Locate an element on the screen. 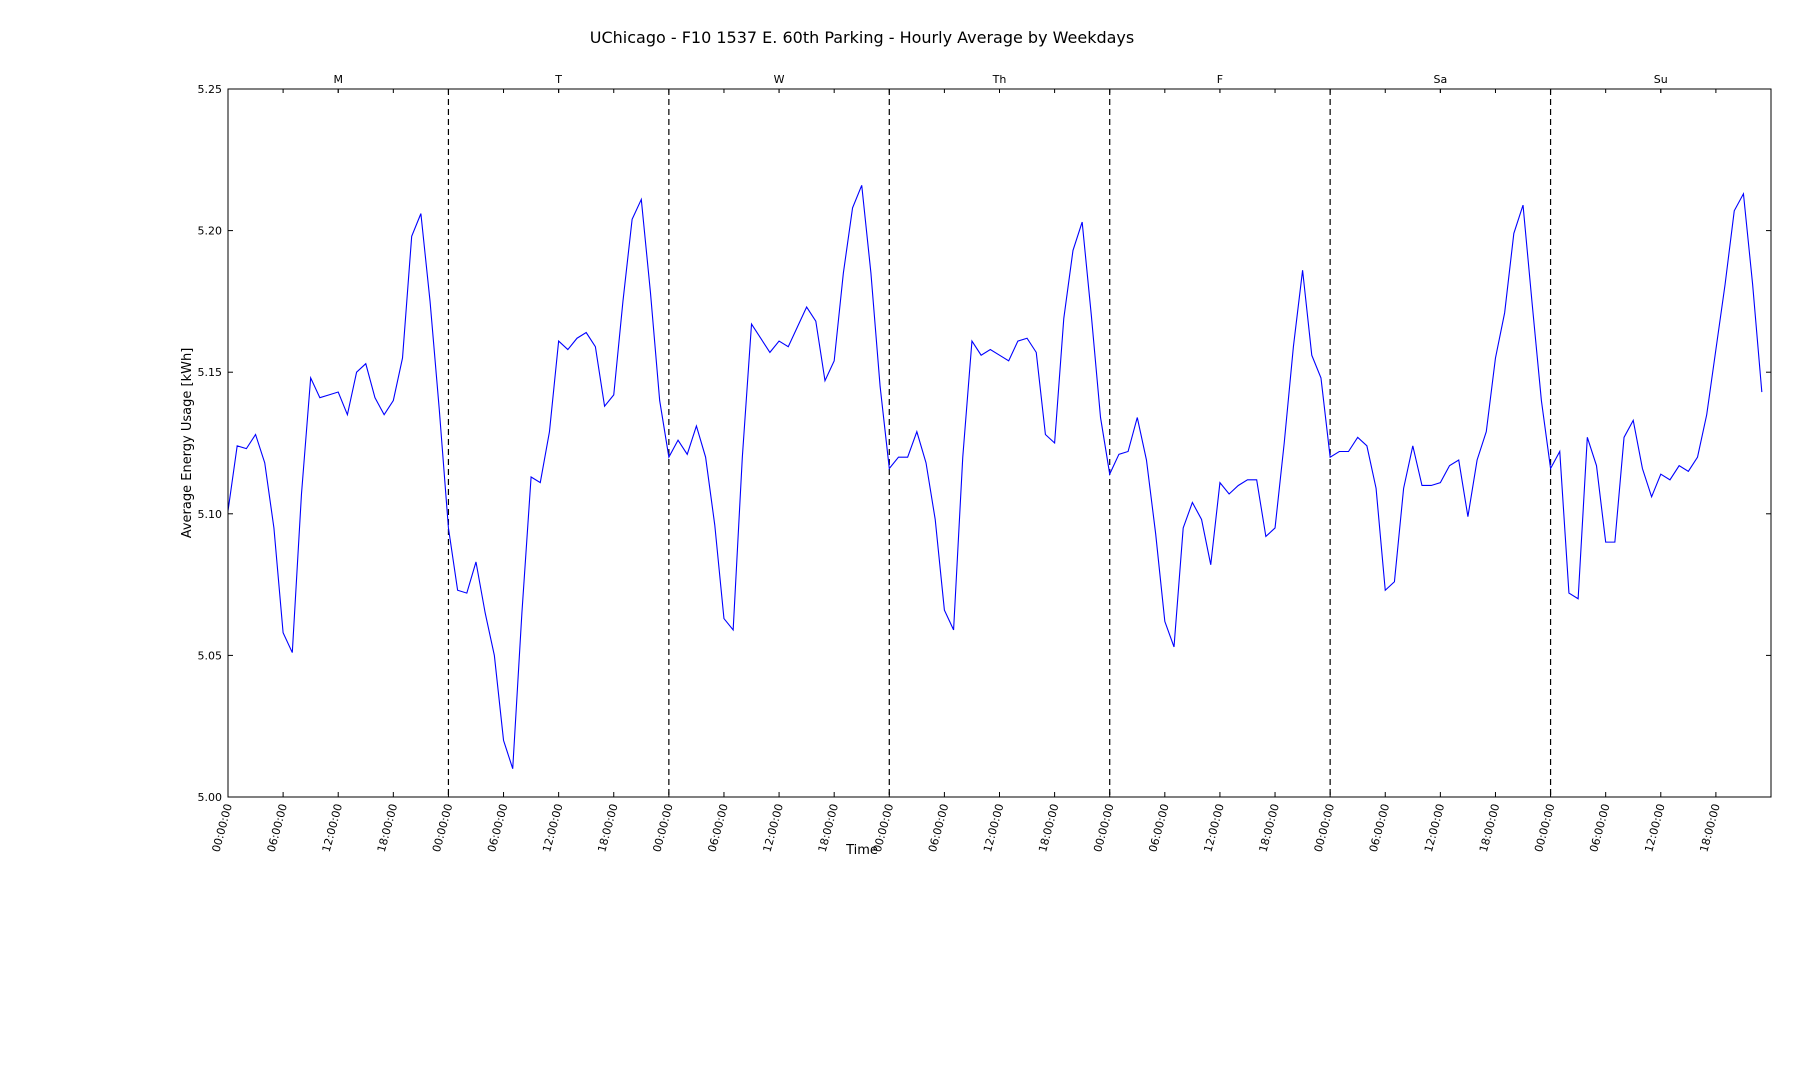 The image size is (1800, 1080). x-axis-label: Time is located at coordinates (861, 850).